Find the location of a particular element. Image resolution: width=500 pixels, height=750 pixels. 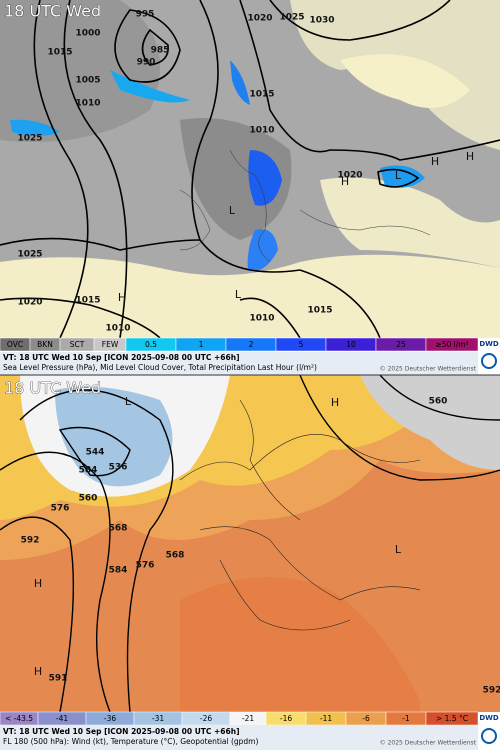

legend: OVC BKN SCT FEW 0.5 1 2 5 10 25 ≥50 l/m² is located at coordinates (239, 344).